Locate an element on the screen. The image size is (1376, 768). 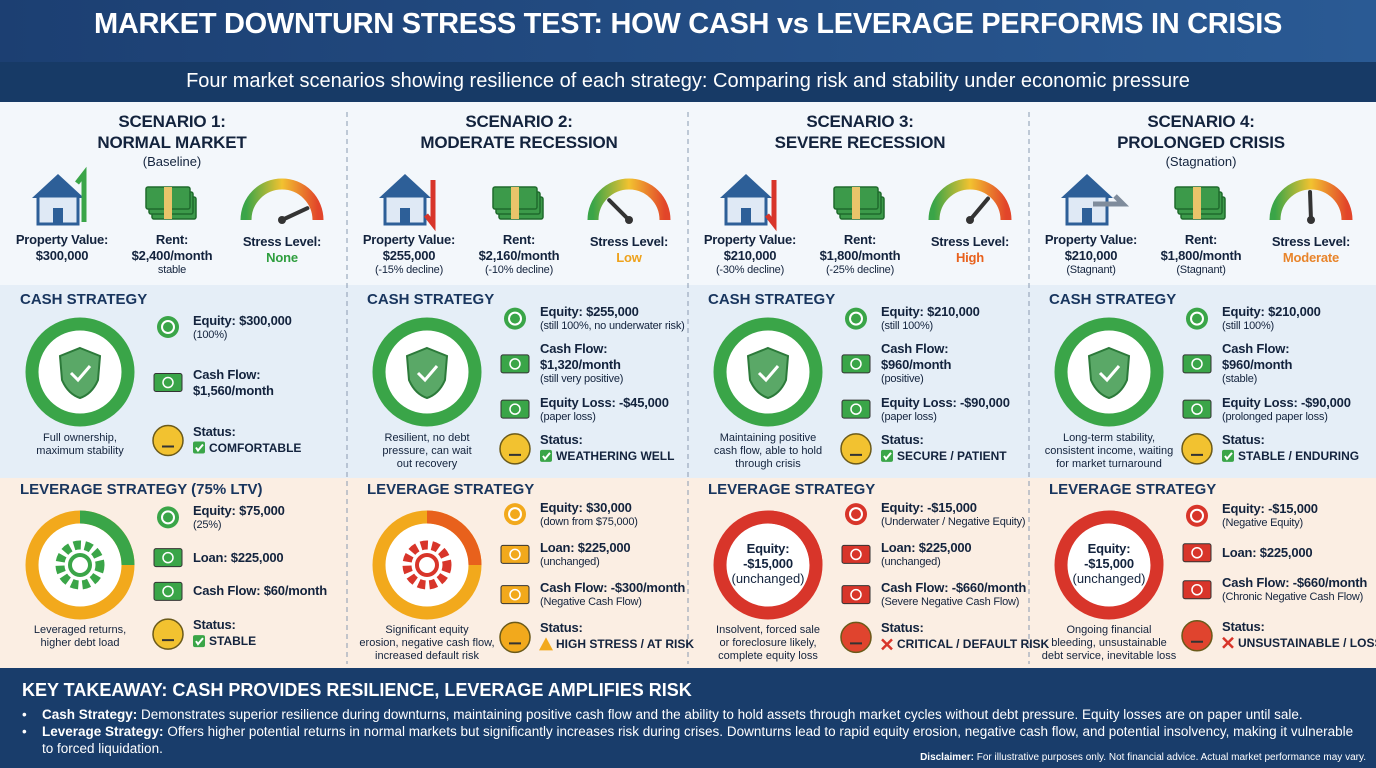
caption: Resilient, no debt is located at coordinates (427, 438).